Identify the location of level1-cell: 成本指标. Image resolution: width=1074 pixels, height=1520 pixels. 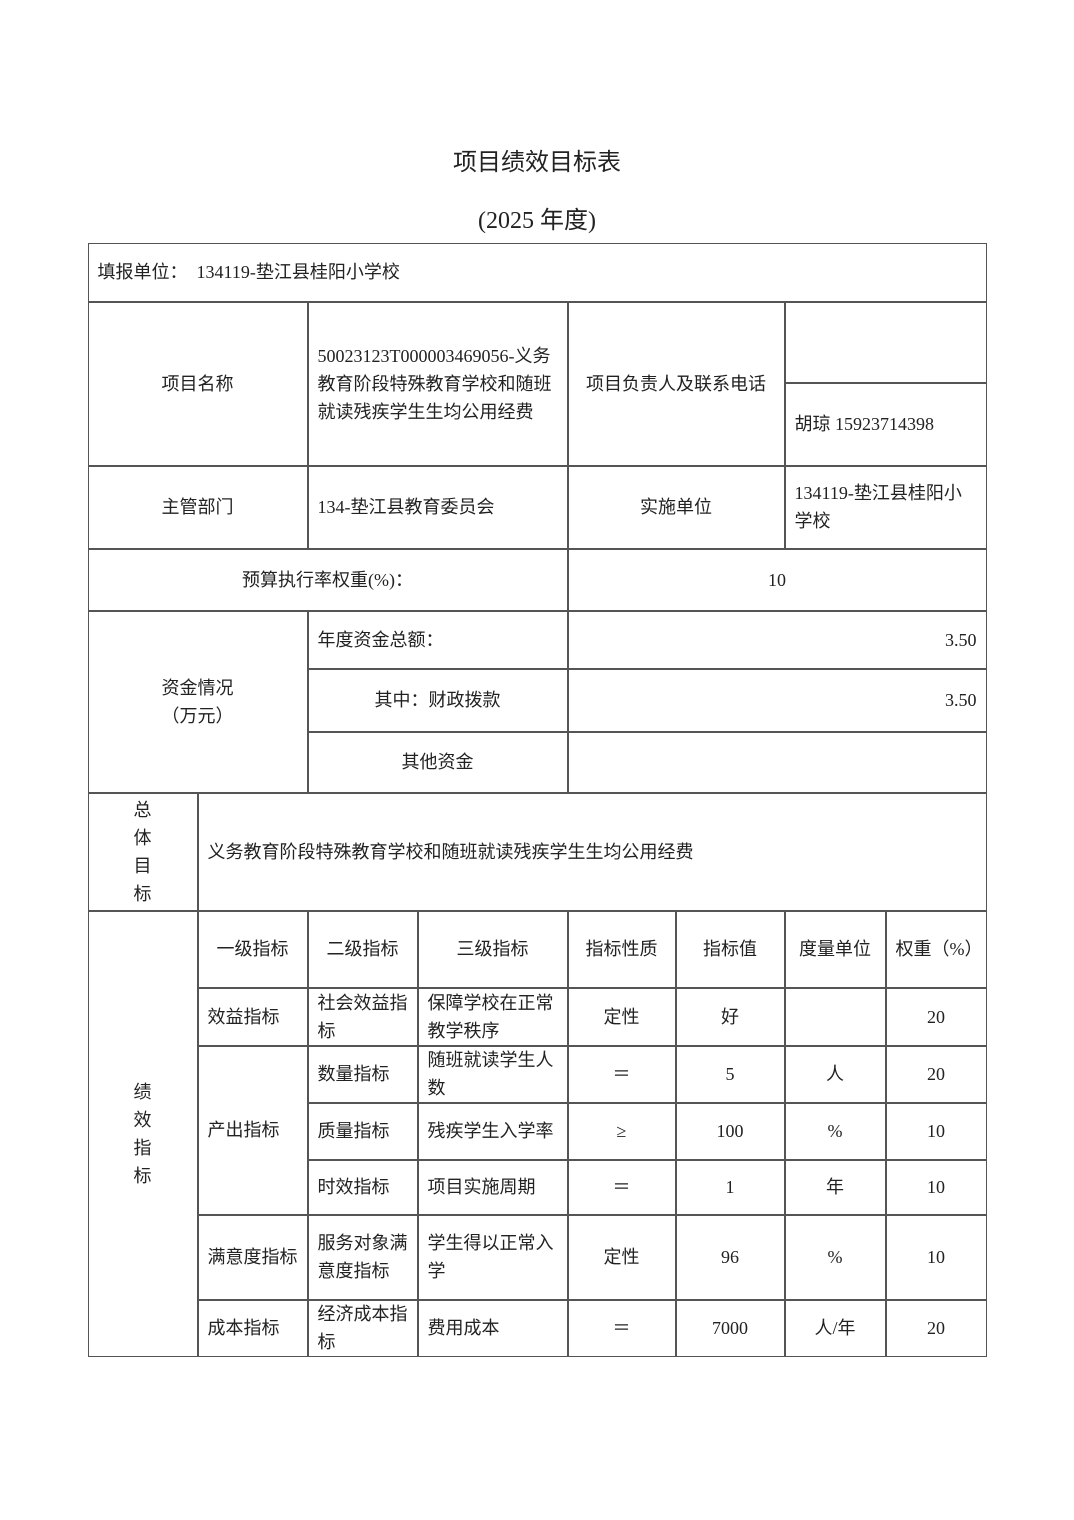
(252, 1328).